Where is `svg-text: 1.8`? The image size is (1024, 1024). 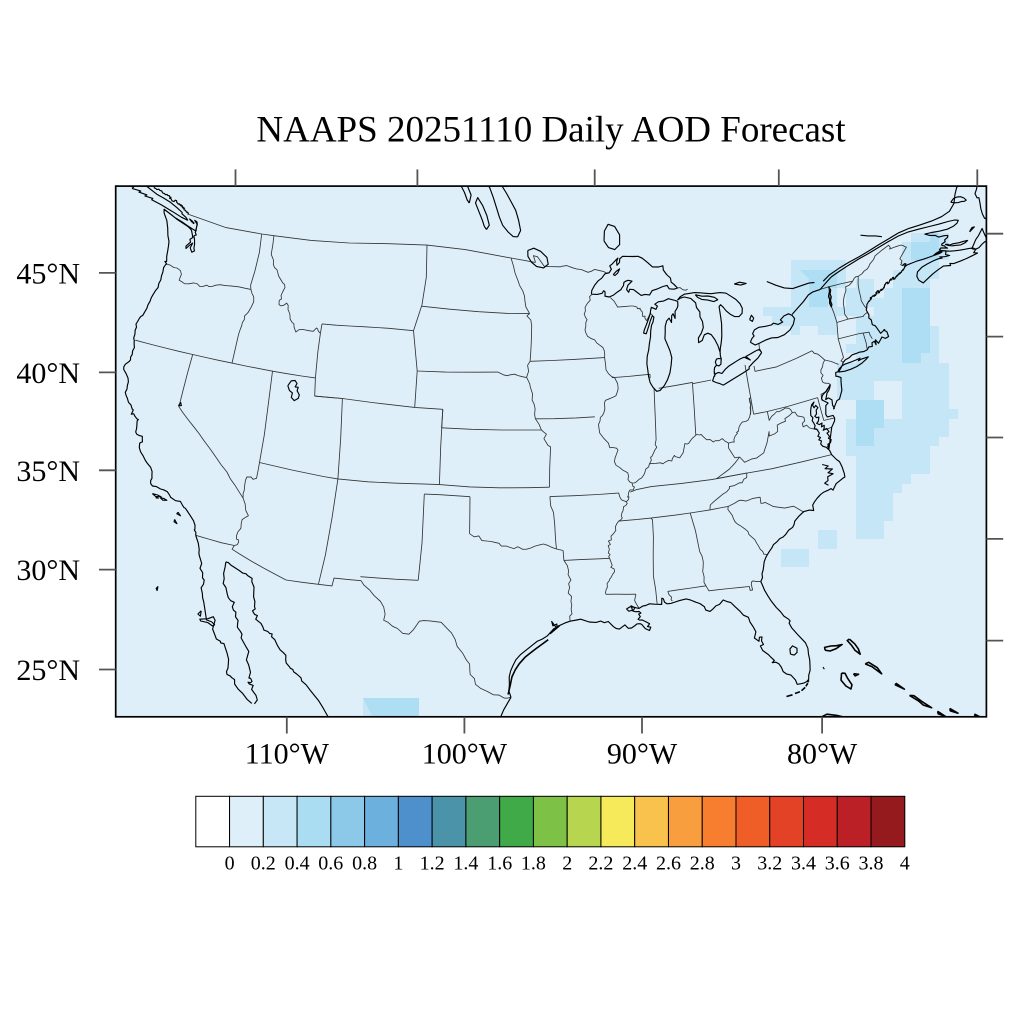 svg-text: 1.8 is located at coordinates (533, 864).